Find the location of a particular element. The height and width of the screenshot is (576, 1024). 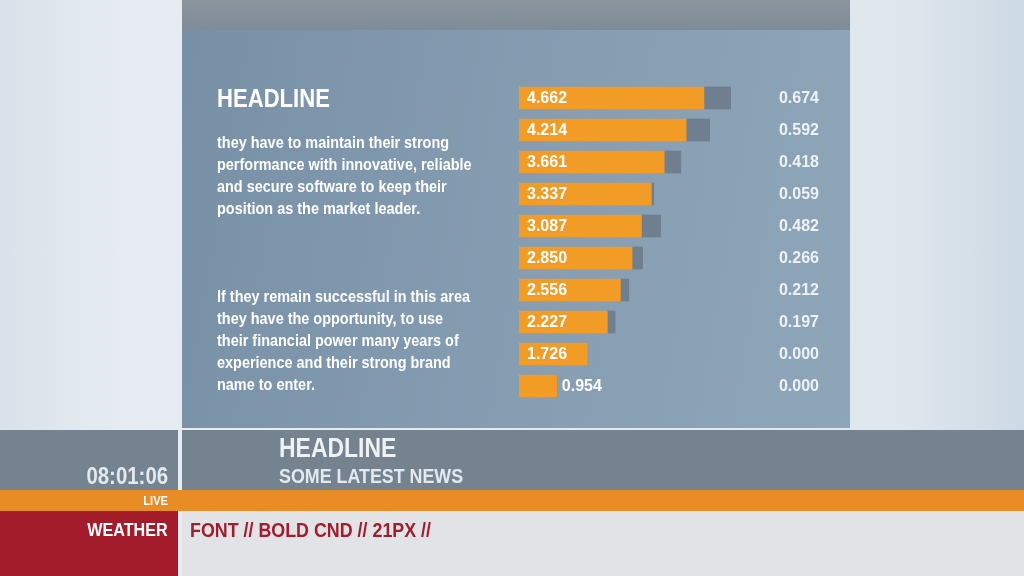

data-label: 4.662 is located at coordinates (547, 98).